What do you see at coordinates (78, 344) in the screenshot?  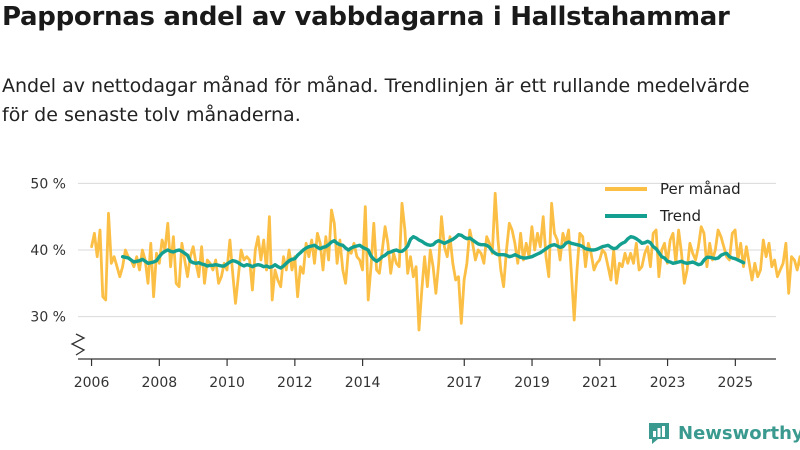 I see `axis-break-icon` at bounding box center [78, 344].